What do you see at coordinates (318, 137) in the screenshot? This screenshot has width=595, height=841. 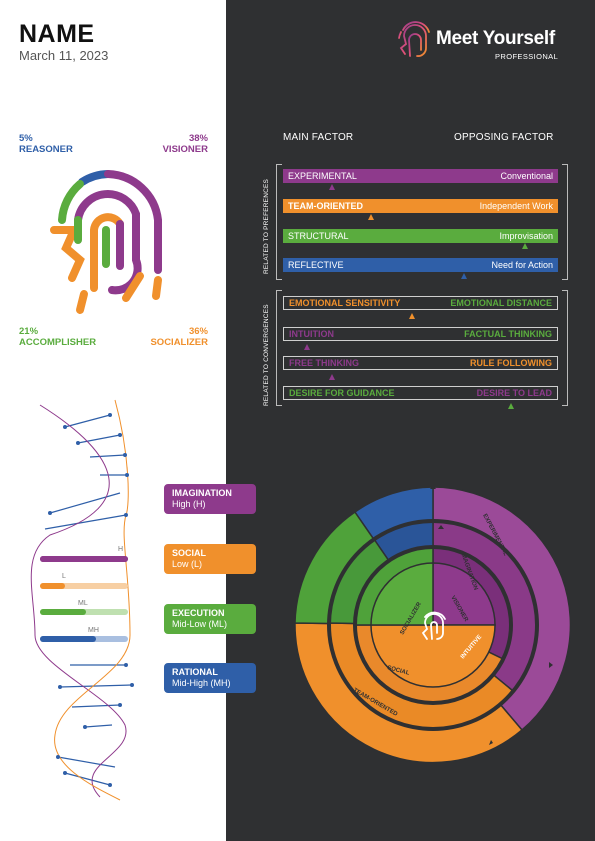 I see `main-factor-header: MAIN FACTOR` at bounding box center [318, 137].